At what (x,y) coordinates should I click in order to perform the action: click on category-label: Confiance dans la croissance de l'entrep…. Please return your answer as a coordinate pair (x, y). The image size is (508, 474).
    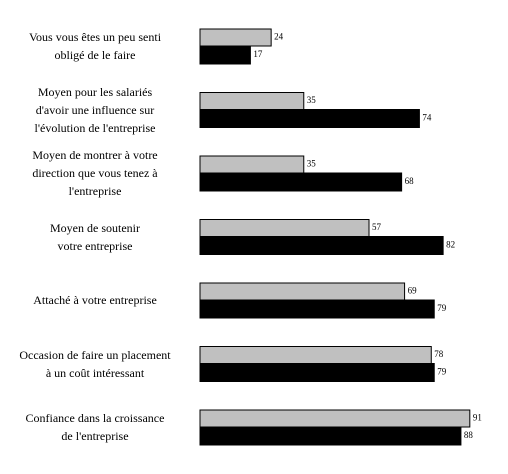
    Looking at the image, I should click on (95, 427).